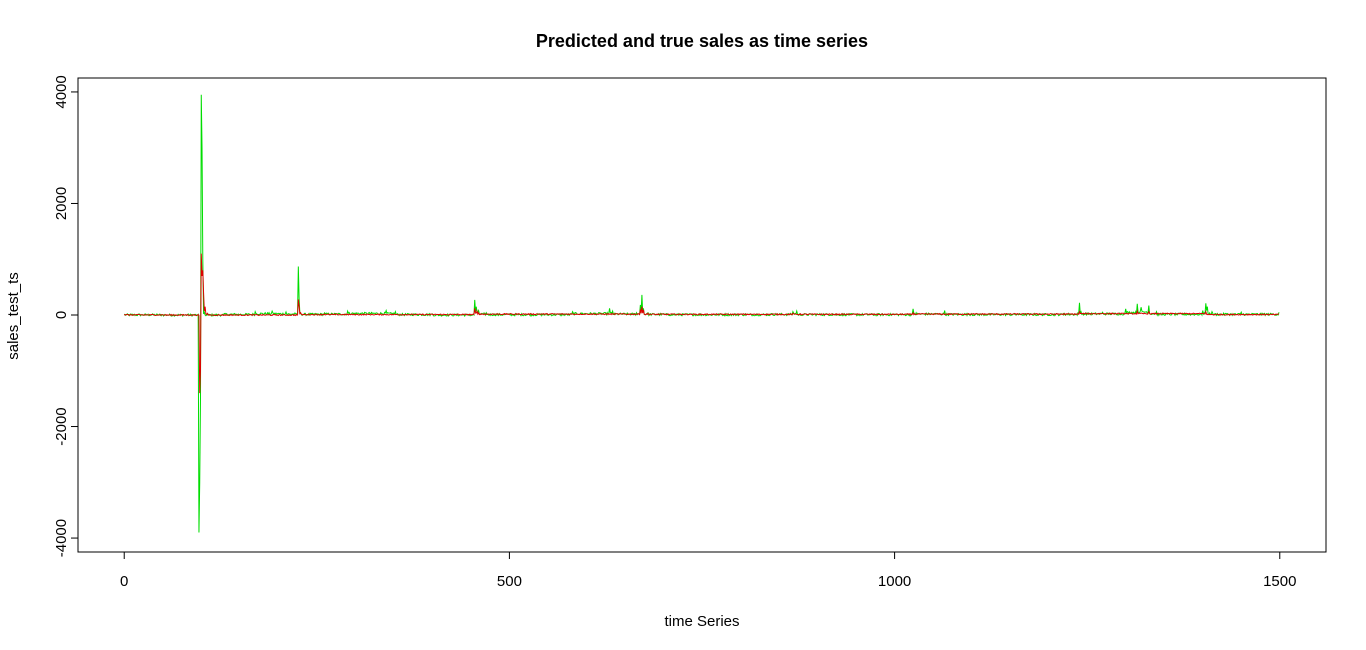  Describe the element at coordinates (61, 315) in the screenshot. I see `y-tick-label: 0` at that location.